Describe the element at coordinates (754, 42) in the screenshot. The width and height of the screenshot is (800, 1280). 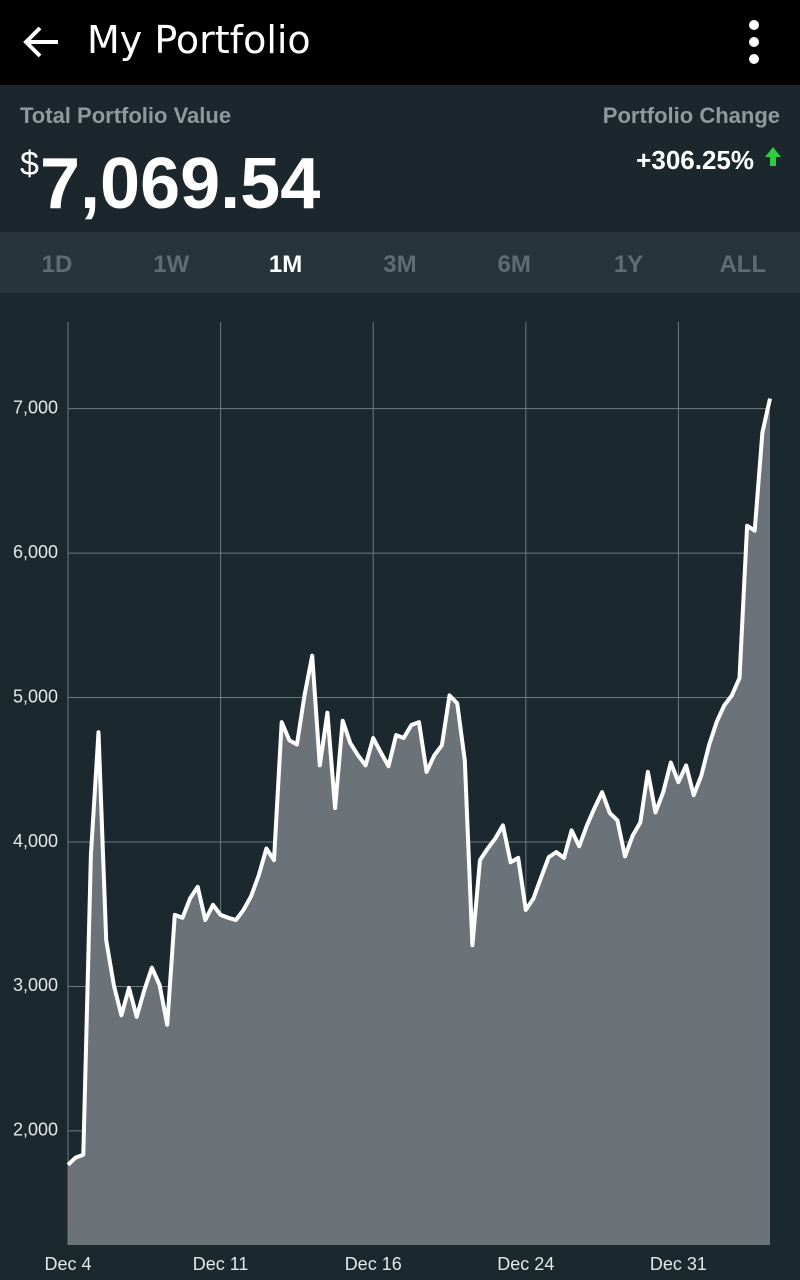
I see `menu-button` at that location.